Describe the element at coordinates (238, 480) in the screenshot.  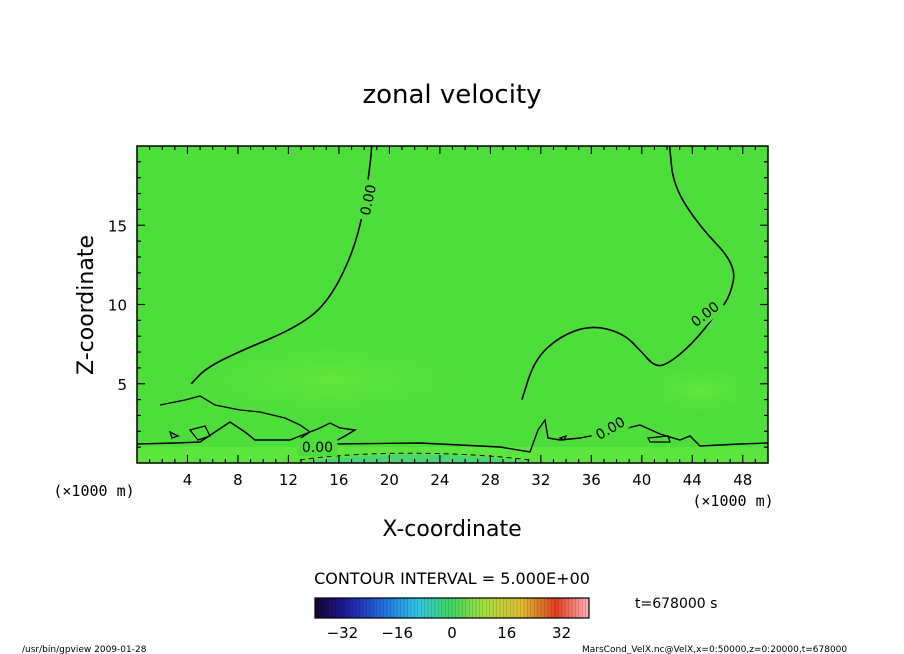
I see `x-tick-label: 8` at that location.